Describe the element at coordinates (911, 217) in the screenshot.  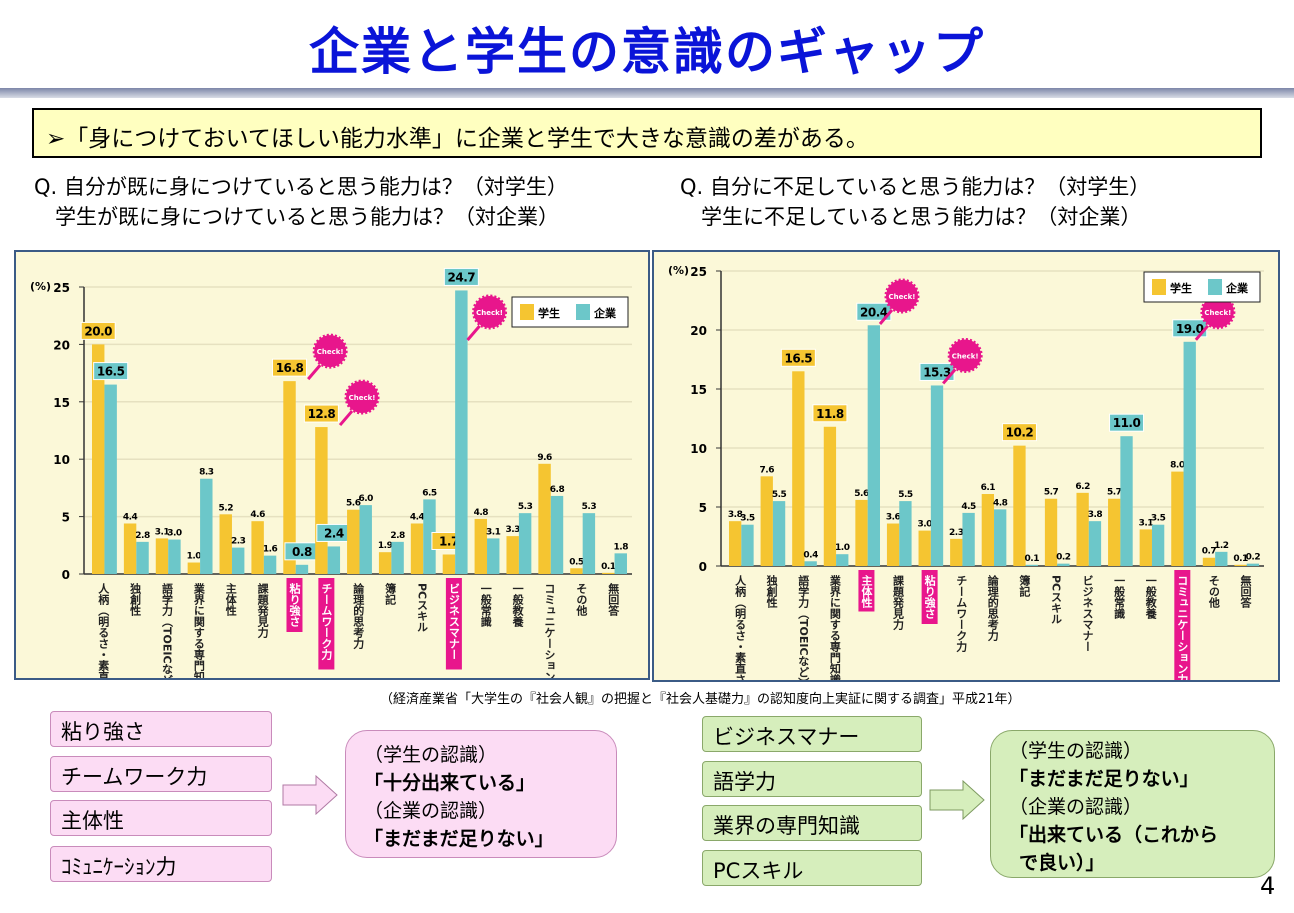
I see `question-line: 学生に不足していると思う能力は？（対企業）` at that location.